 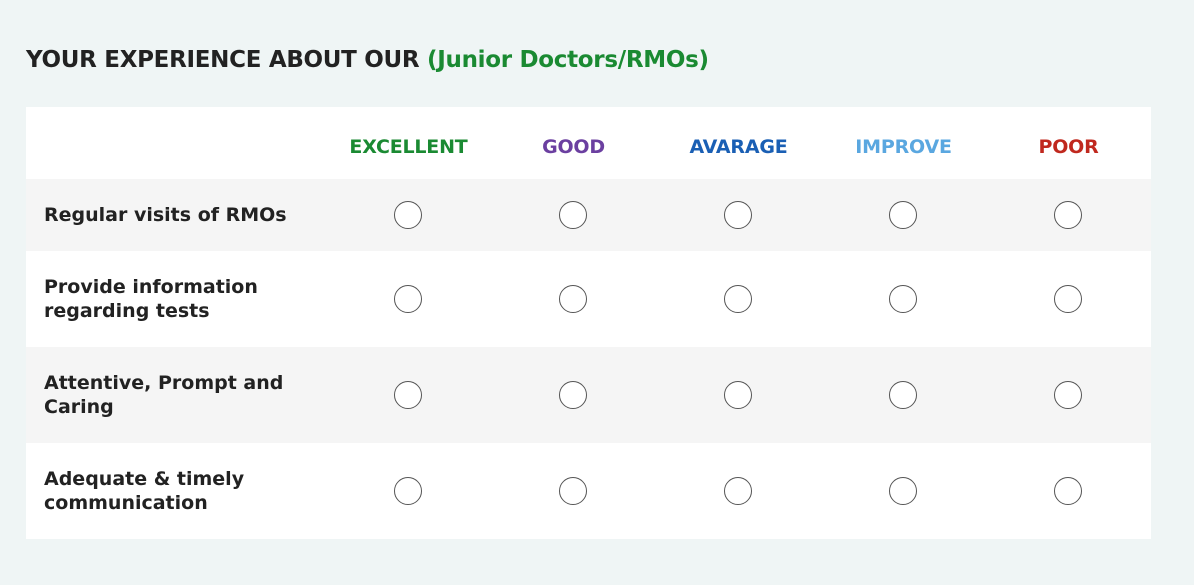 What do you see at coordinates (151, 299) in the screenshot?
I see `row-label: Provide information regarding tests` at bounding box center [151, 299].